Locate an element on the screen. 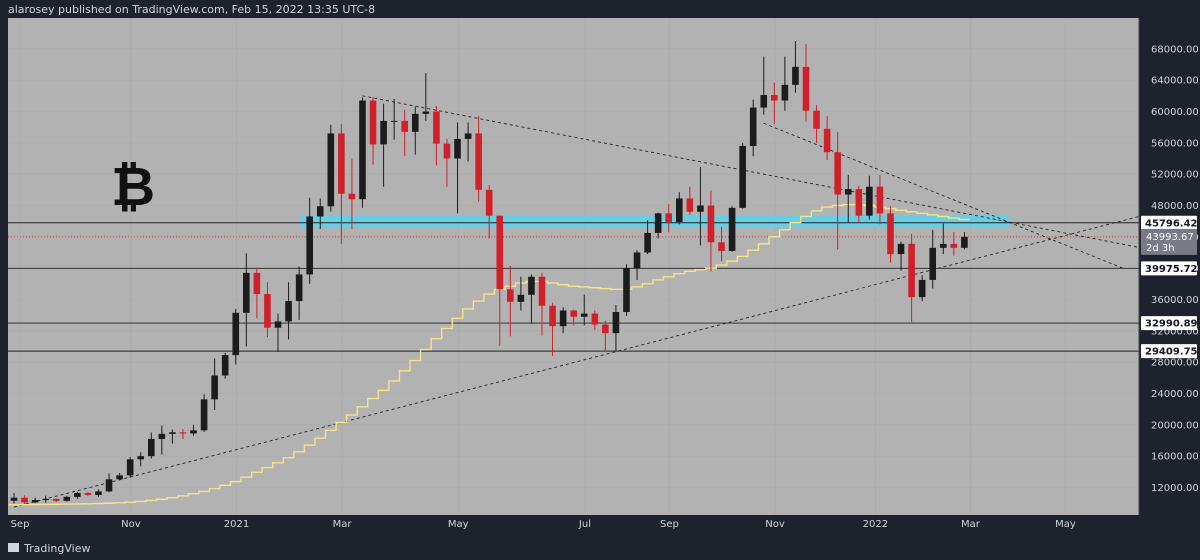 The height and width of the screenshot is (560, 1200). level-label: 29409.75 is located at coordinates (1171, 352).